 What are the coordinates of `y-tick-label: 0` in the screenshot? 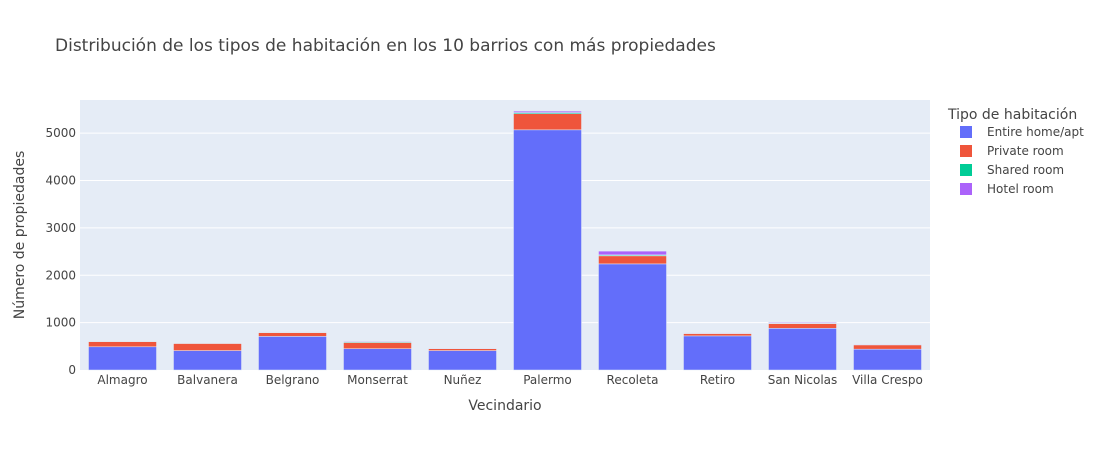 It's located at (72, 370).